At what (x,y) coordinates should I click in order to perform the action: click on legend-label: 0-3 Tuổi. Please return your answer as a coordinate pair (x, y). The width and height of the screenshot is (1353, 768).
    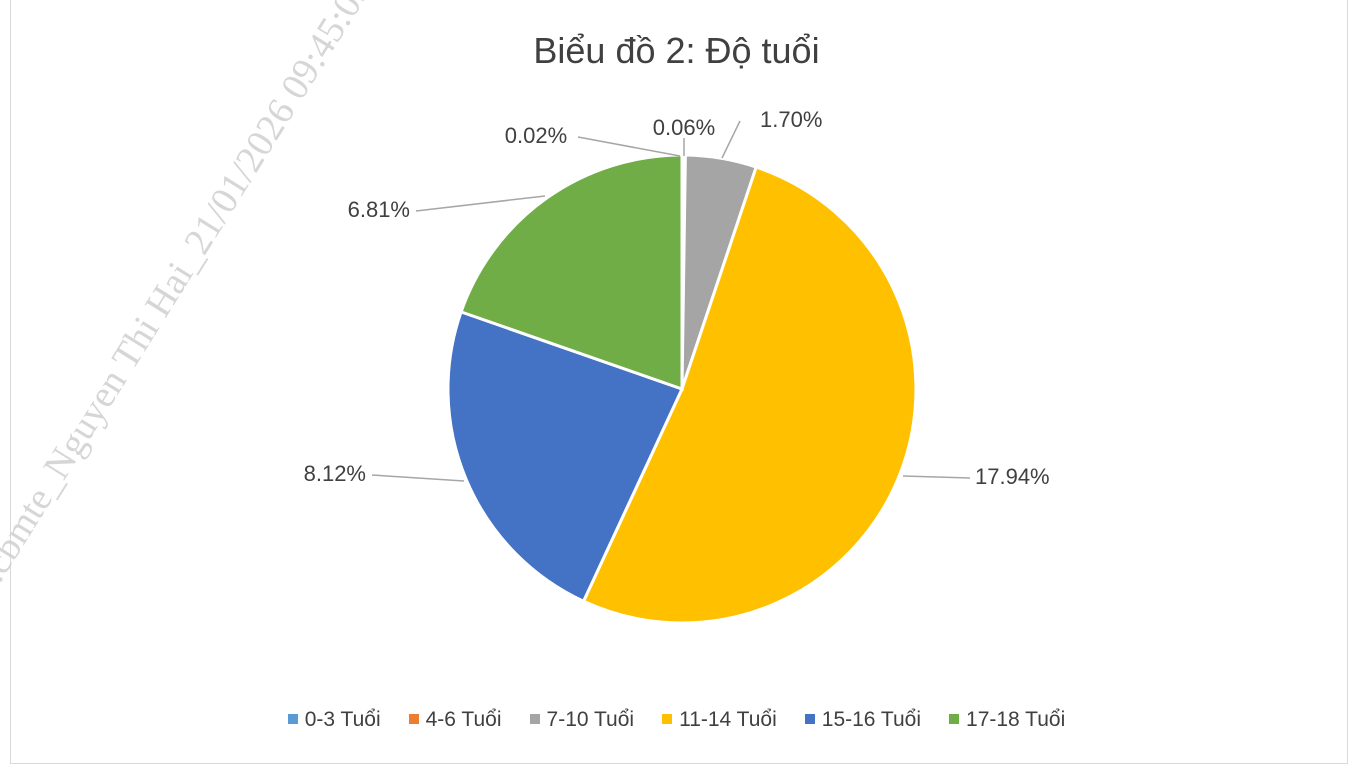
    Looking at the image, I should click on (342, 719).